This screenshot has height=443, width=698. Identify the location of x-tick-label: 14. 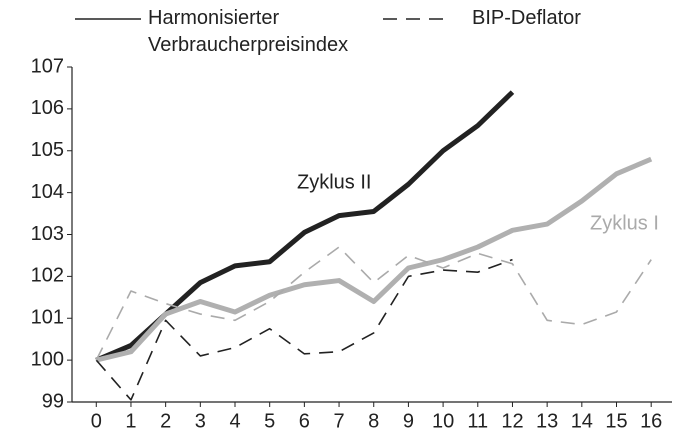
(582, 421).